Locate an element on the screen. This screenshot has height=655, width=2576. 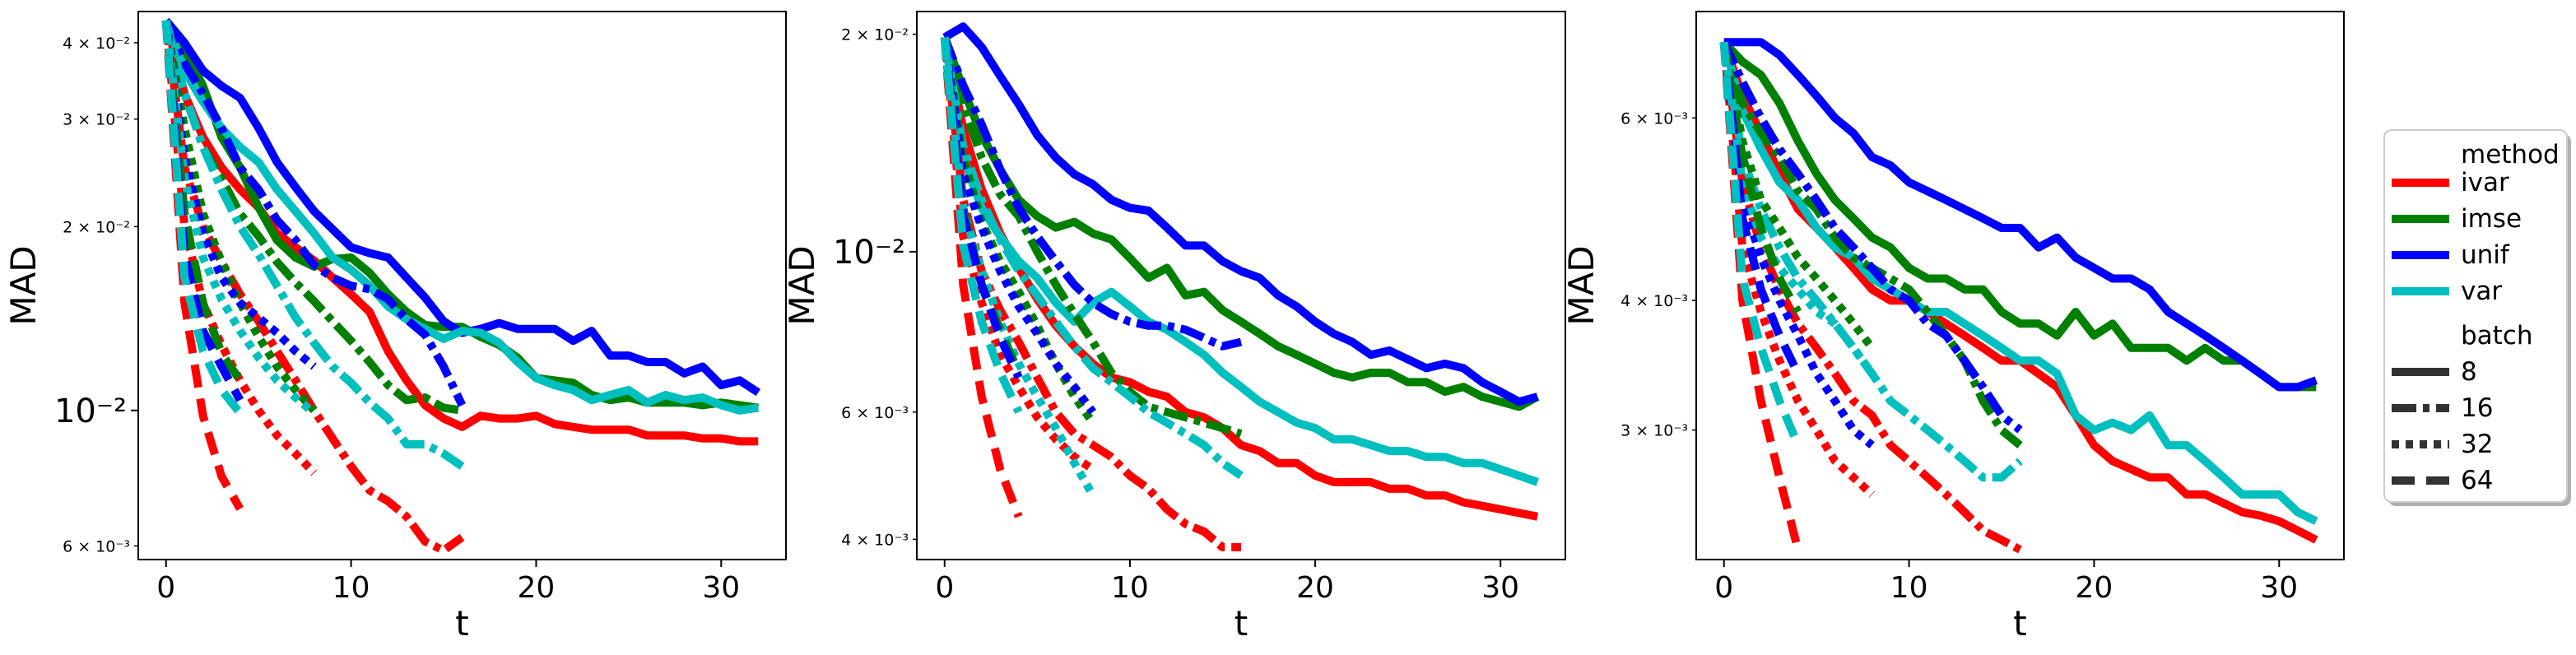
legend-batch-title: batch is located at coordinates (2497, 336).